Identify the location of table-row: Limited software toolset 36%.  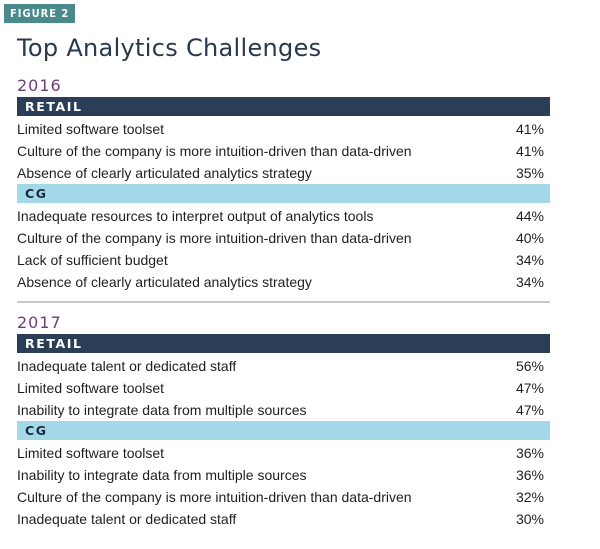
(280, 453).